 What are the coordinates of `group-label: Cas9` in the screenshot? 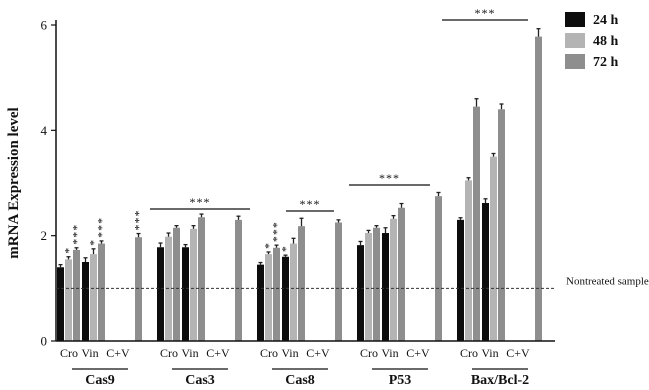 It's located at (100, 380).